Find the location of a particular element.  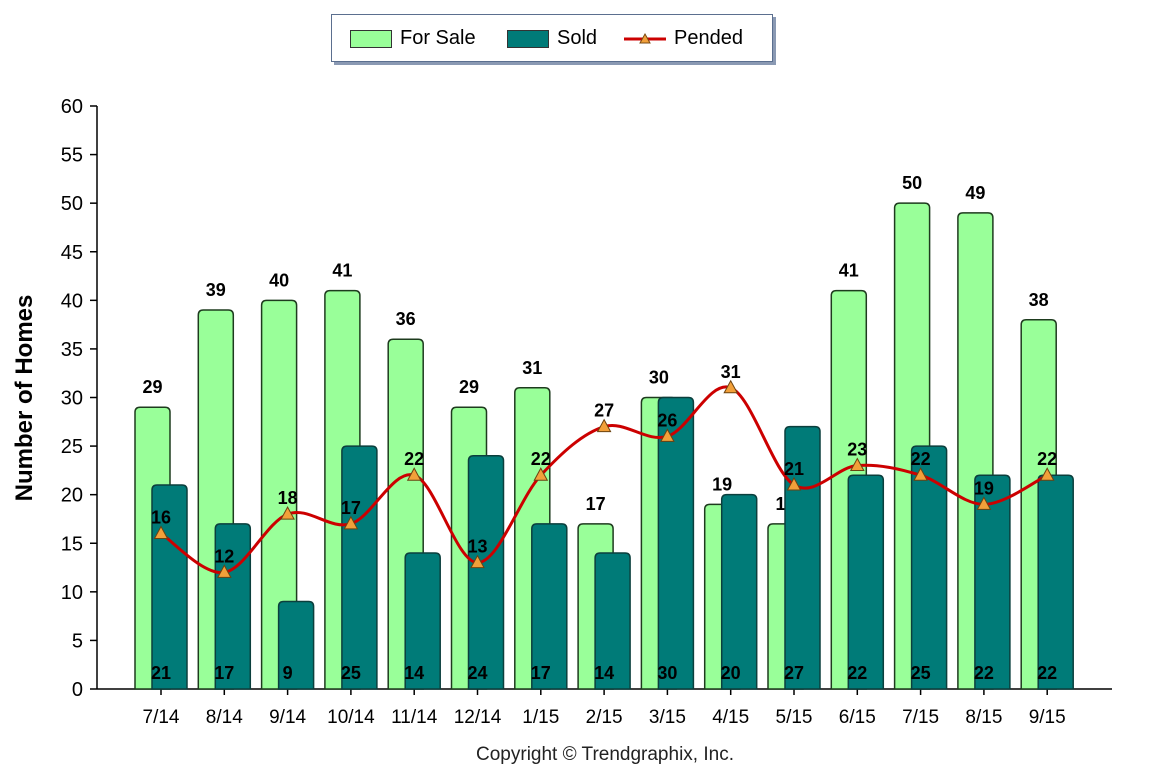

y-tick-label: 20 is located at coordinates (72, 496).